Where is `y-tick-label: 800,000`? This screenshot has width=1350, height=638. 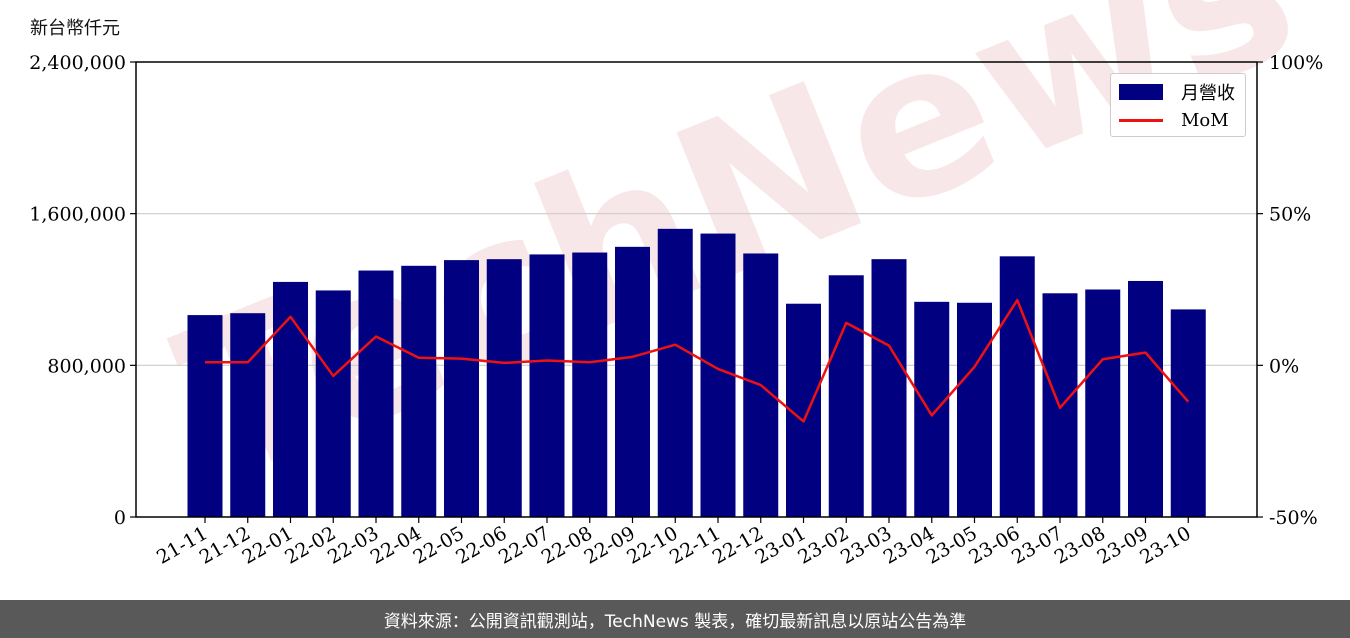
y-tick-label: 800,000 is located at coordinates (86, 366).